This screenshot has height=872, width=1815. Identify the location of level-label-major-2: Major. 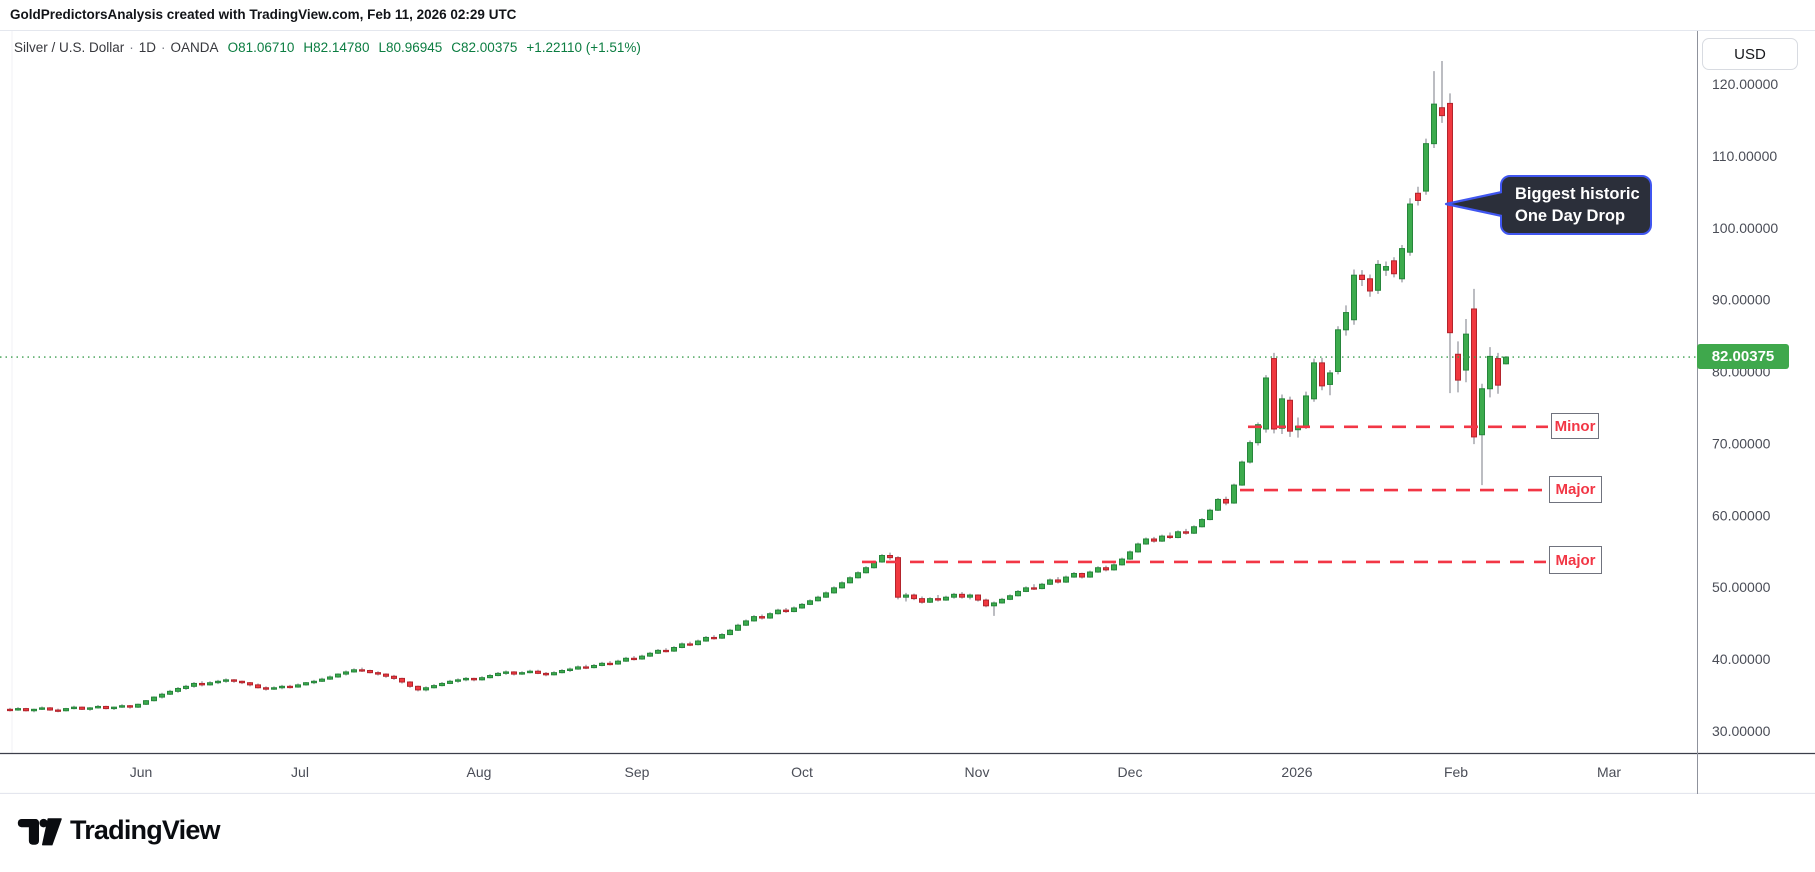
(1575, 560).